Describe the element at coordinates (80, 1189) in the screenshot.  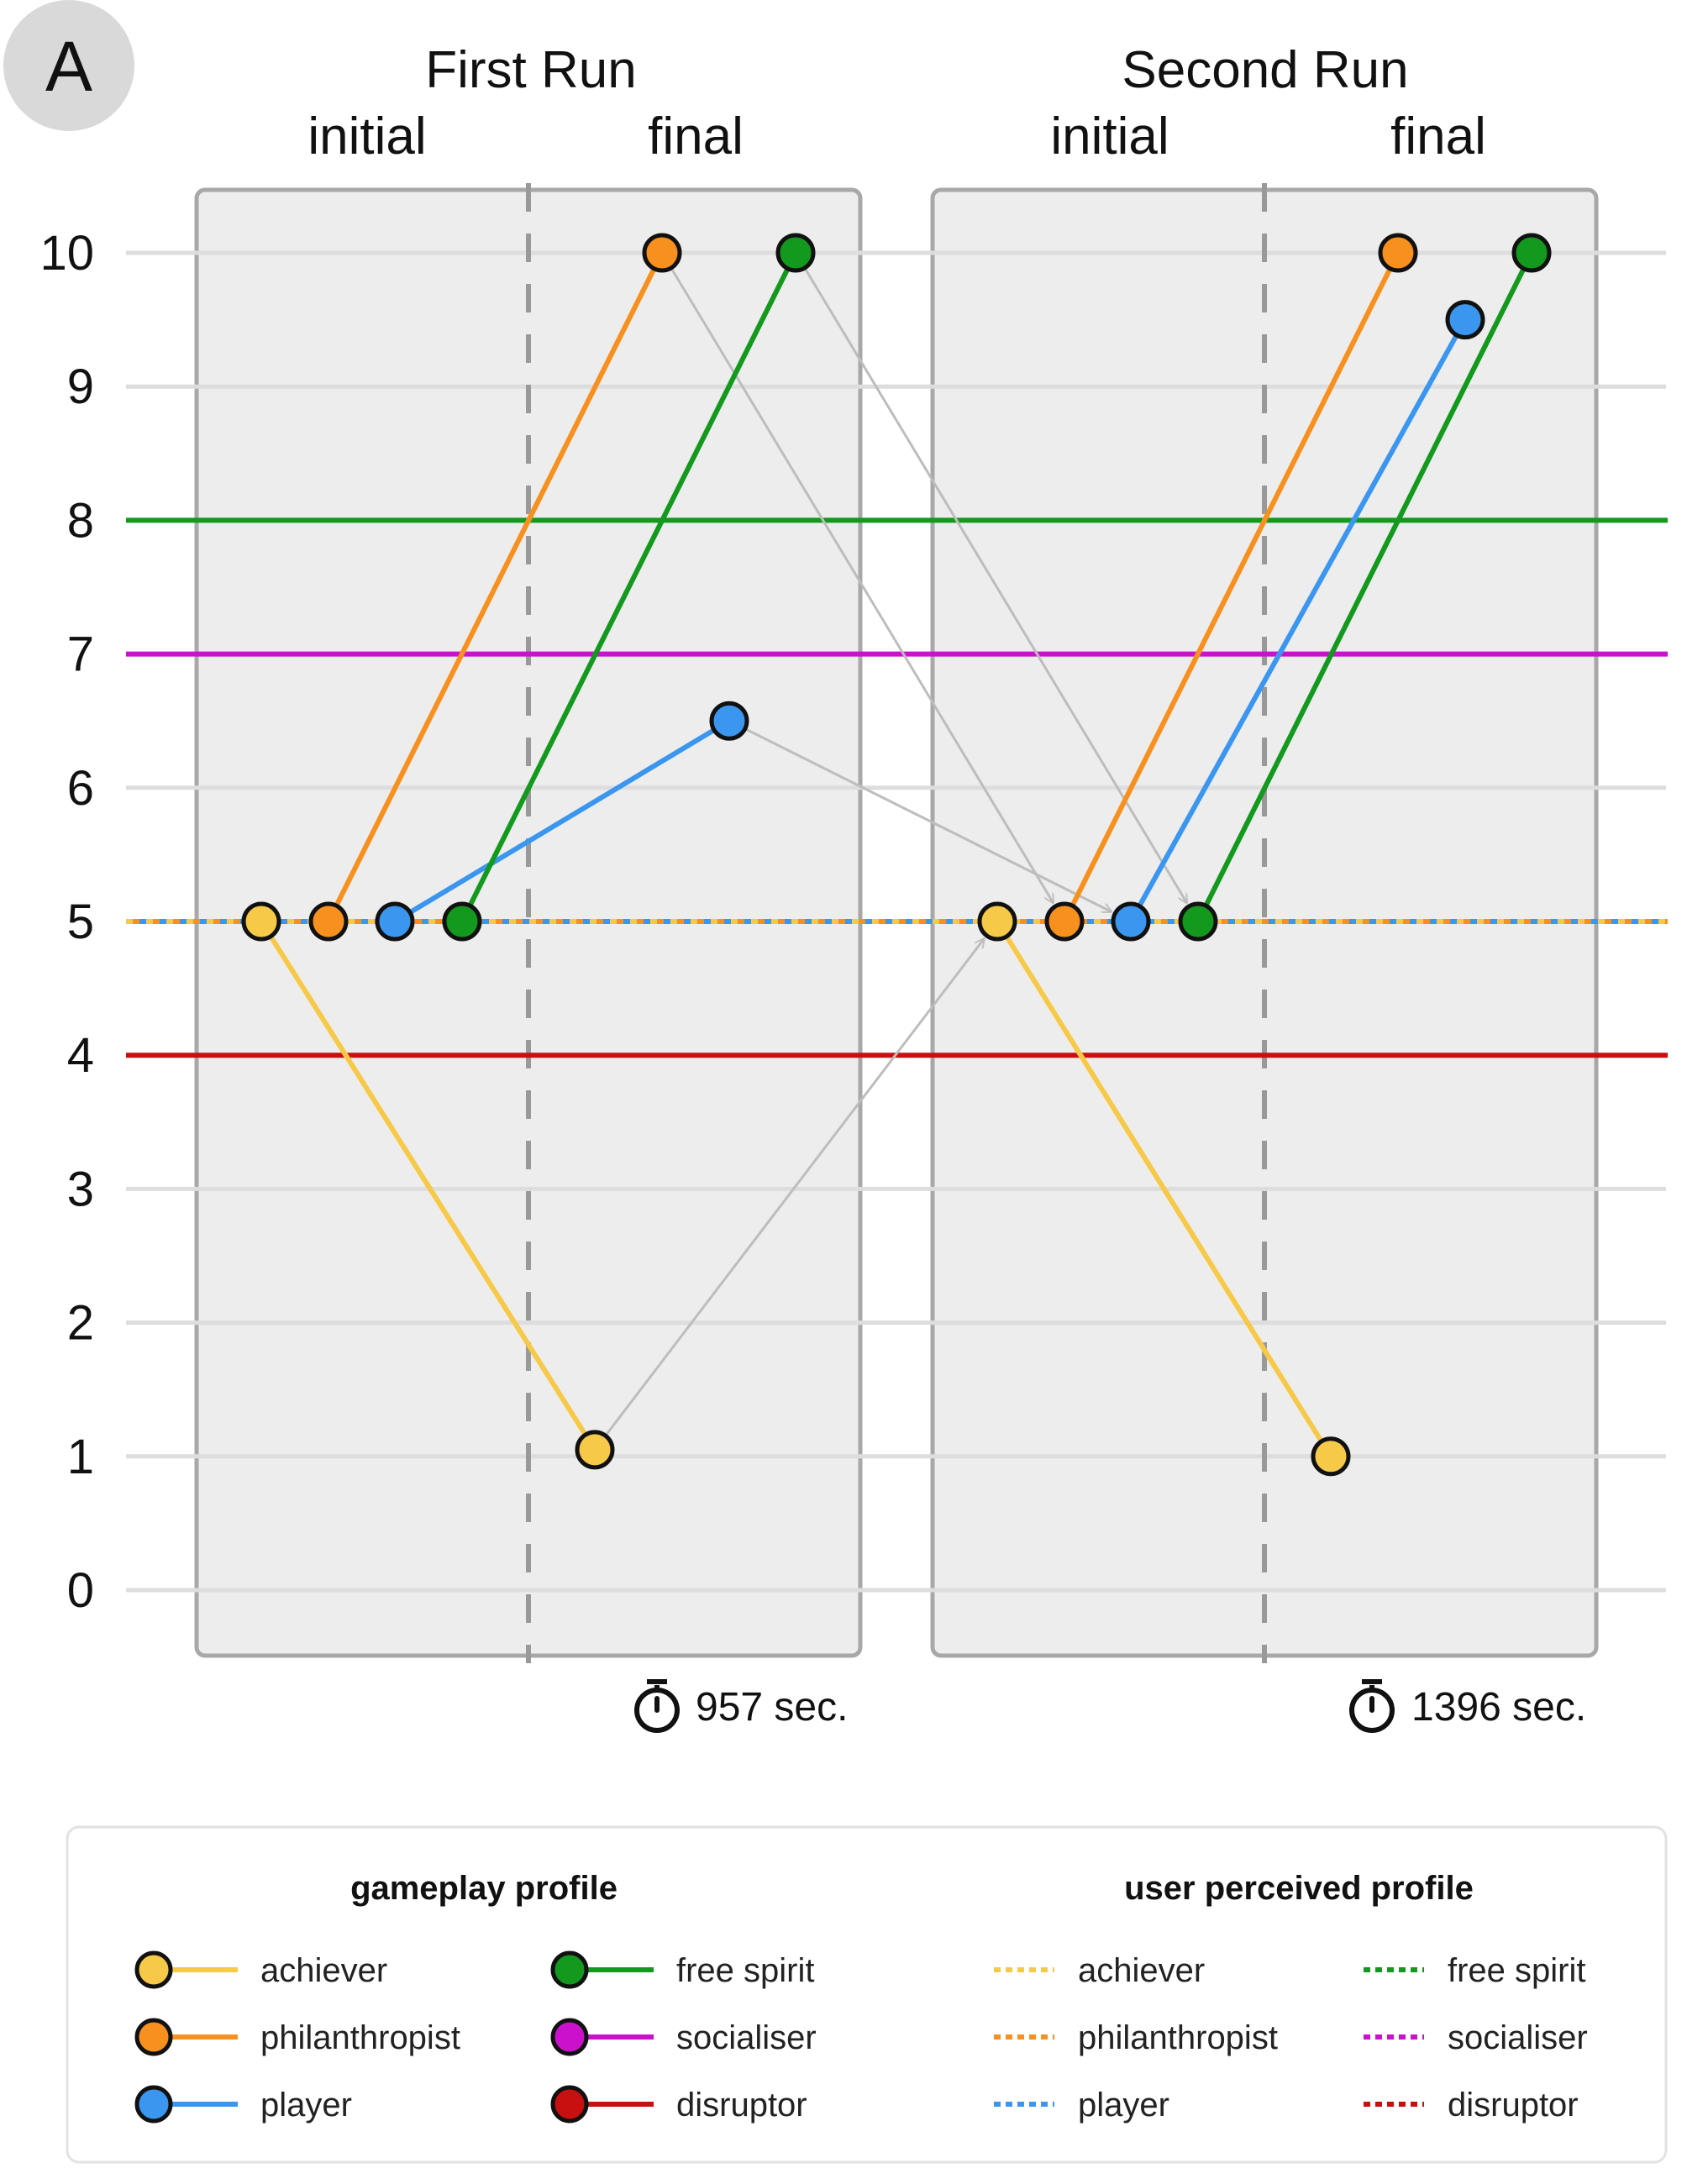
I see `y-tick-label: 3` at that location.